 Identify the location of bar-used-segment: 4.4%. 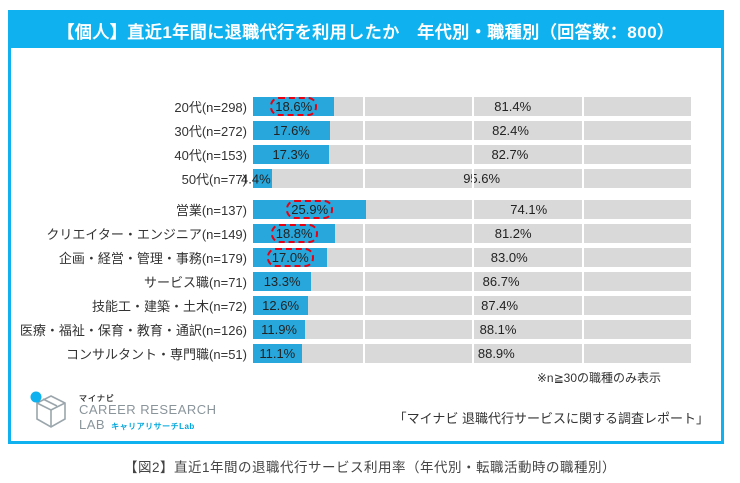
(257, 178).